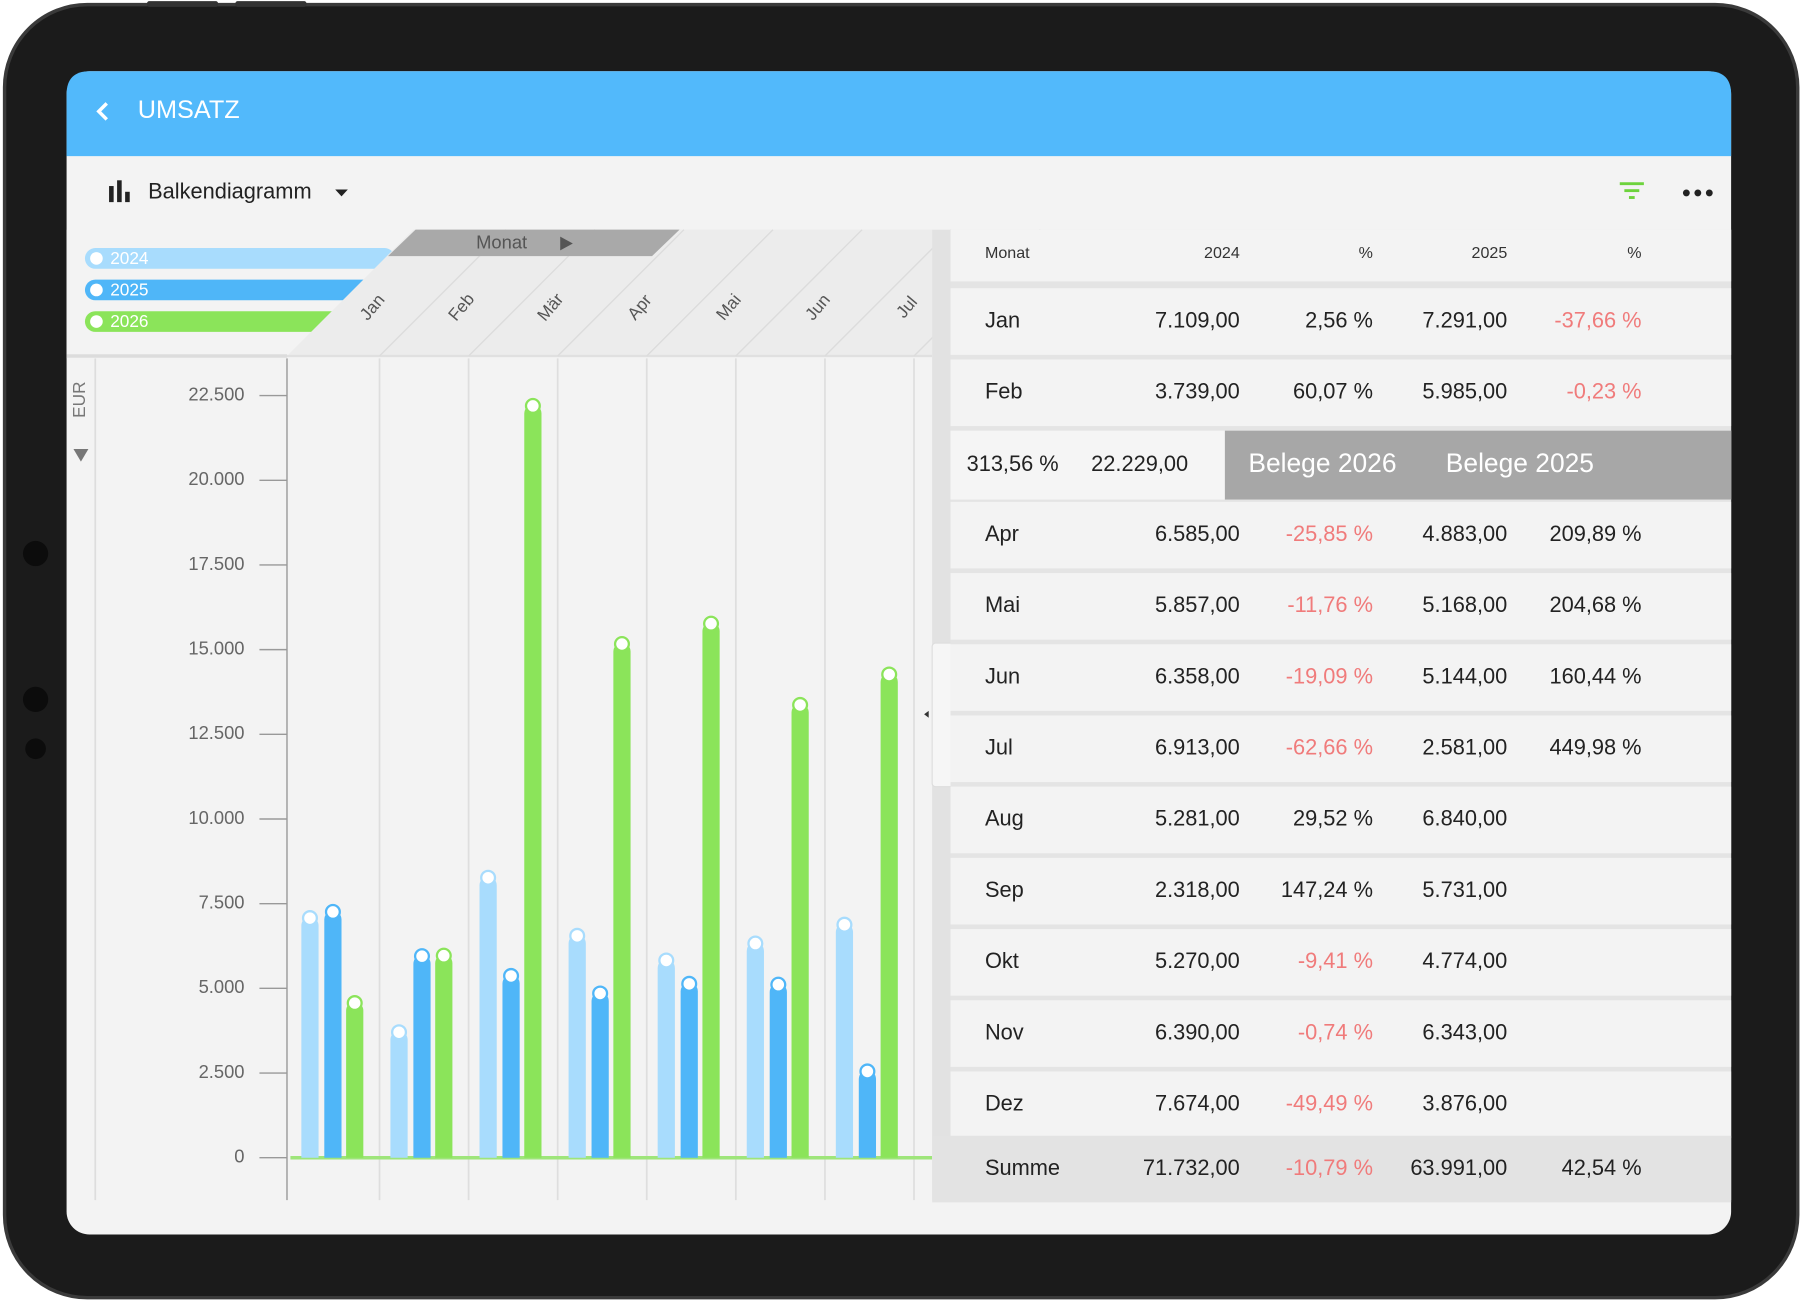 This screenshot has height=1300, width=1800. I want to click on table-cell: 3.876,00, so click(1464, 1103).